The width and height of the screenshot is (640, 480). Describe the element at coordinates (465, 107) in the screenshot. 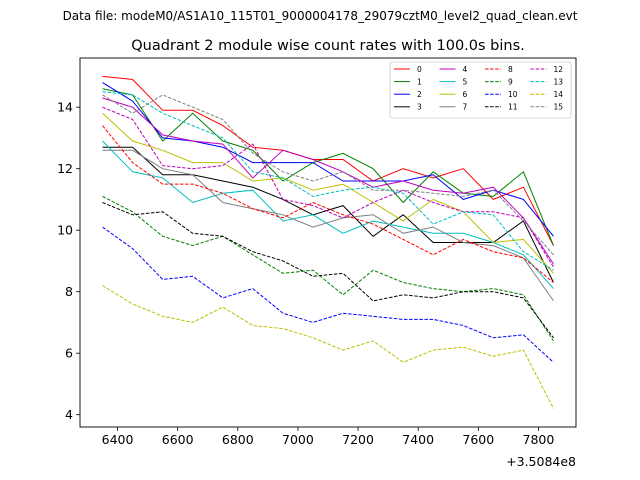

I see `legend-label-7: 7` at that location.